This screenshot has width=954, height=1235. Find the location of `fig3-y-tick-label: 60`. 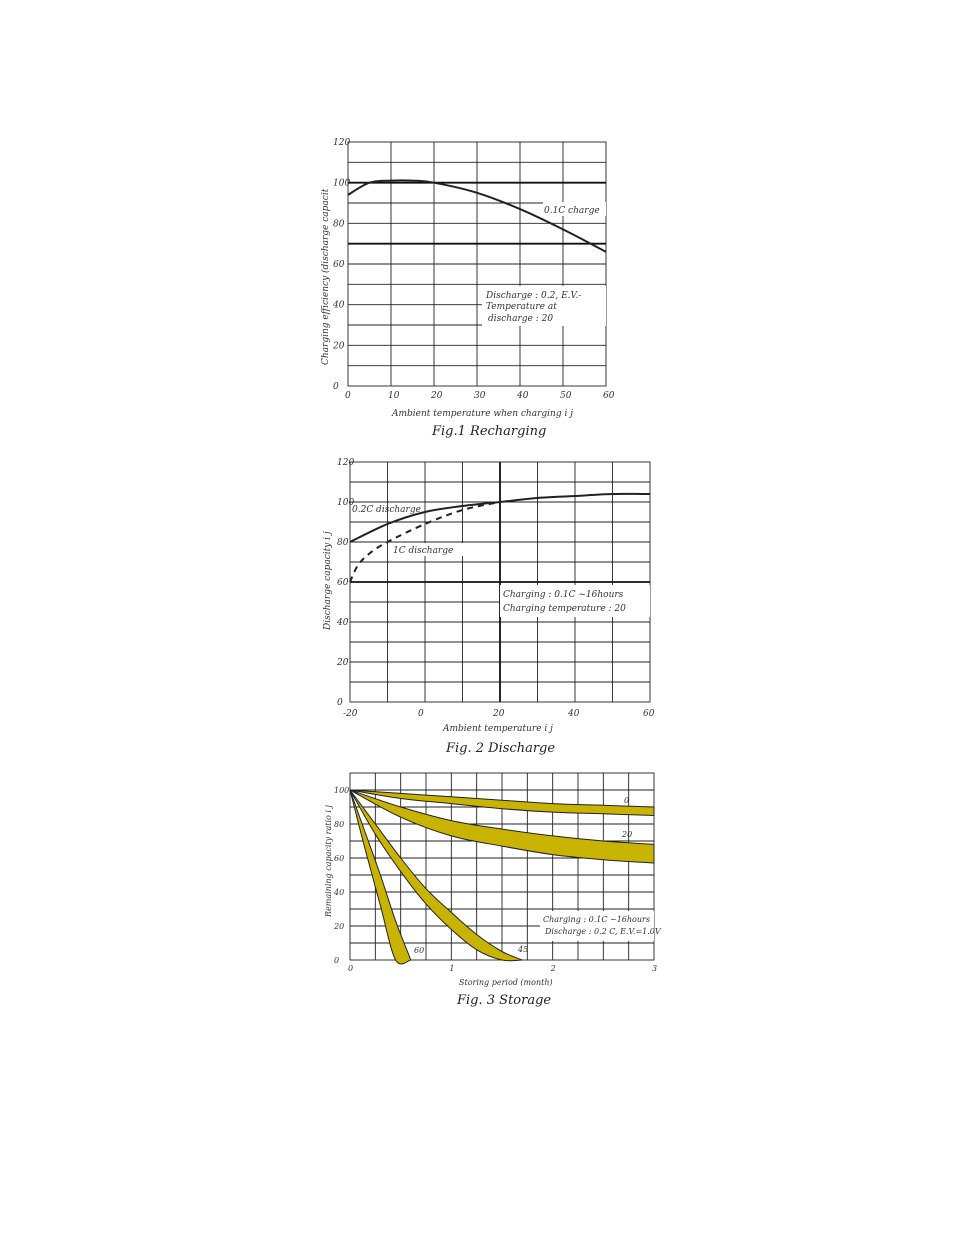

fig3-y-tick-label: 60 is located at coordinates (339, 858).